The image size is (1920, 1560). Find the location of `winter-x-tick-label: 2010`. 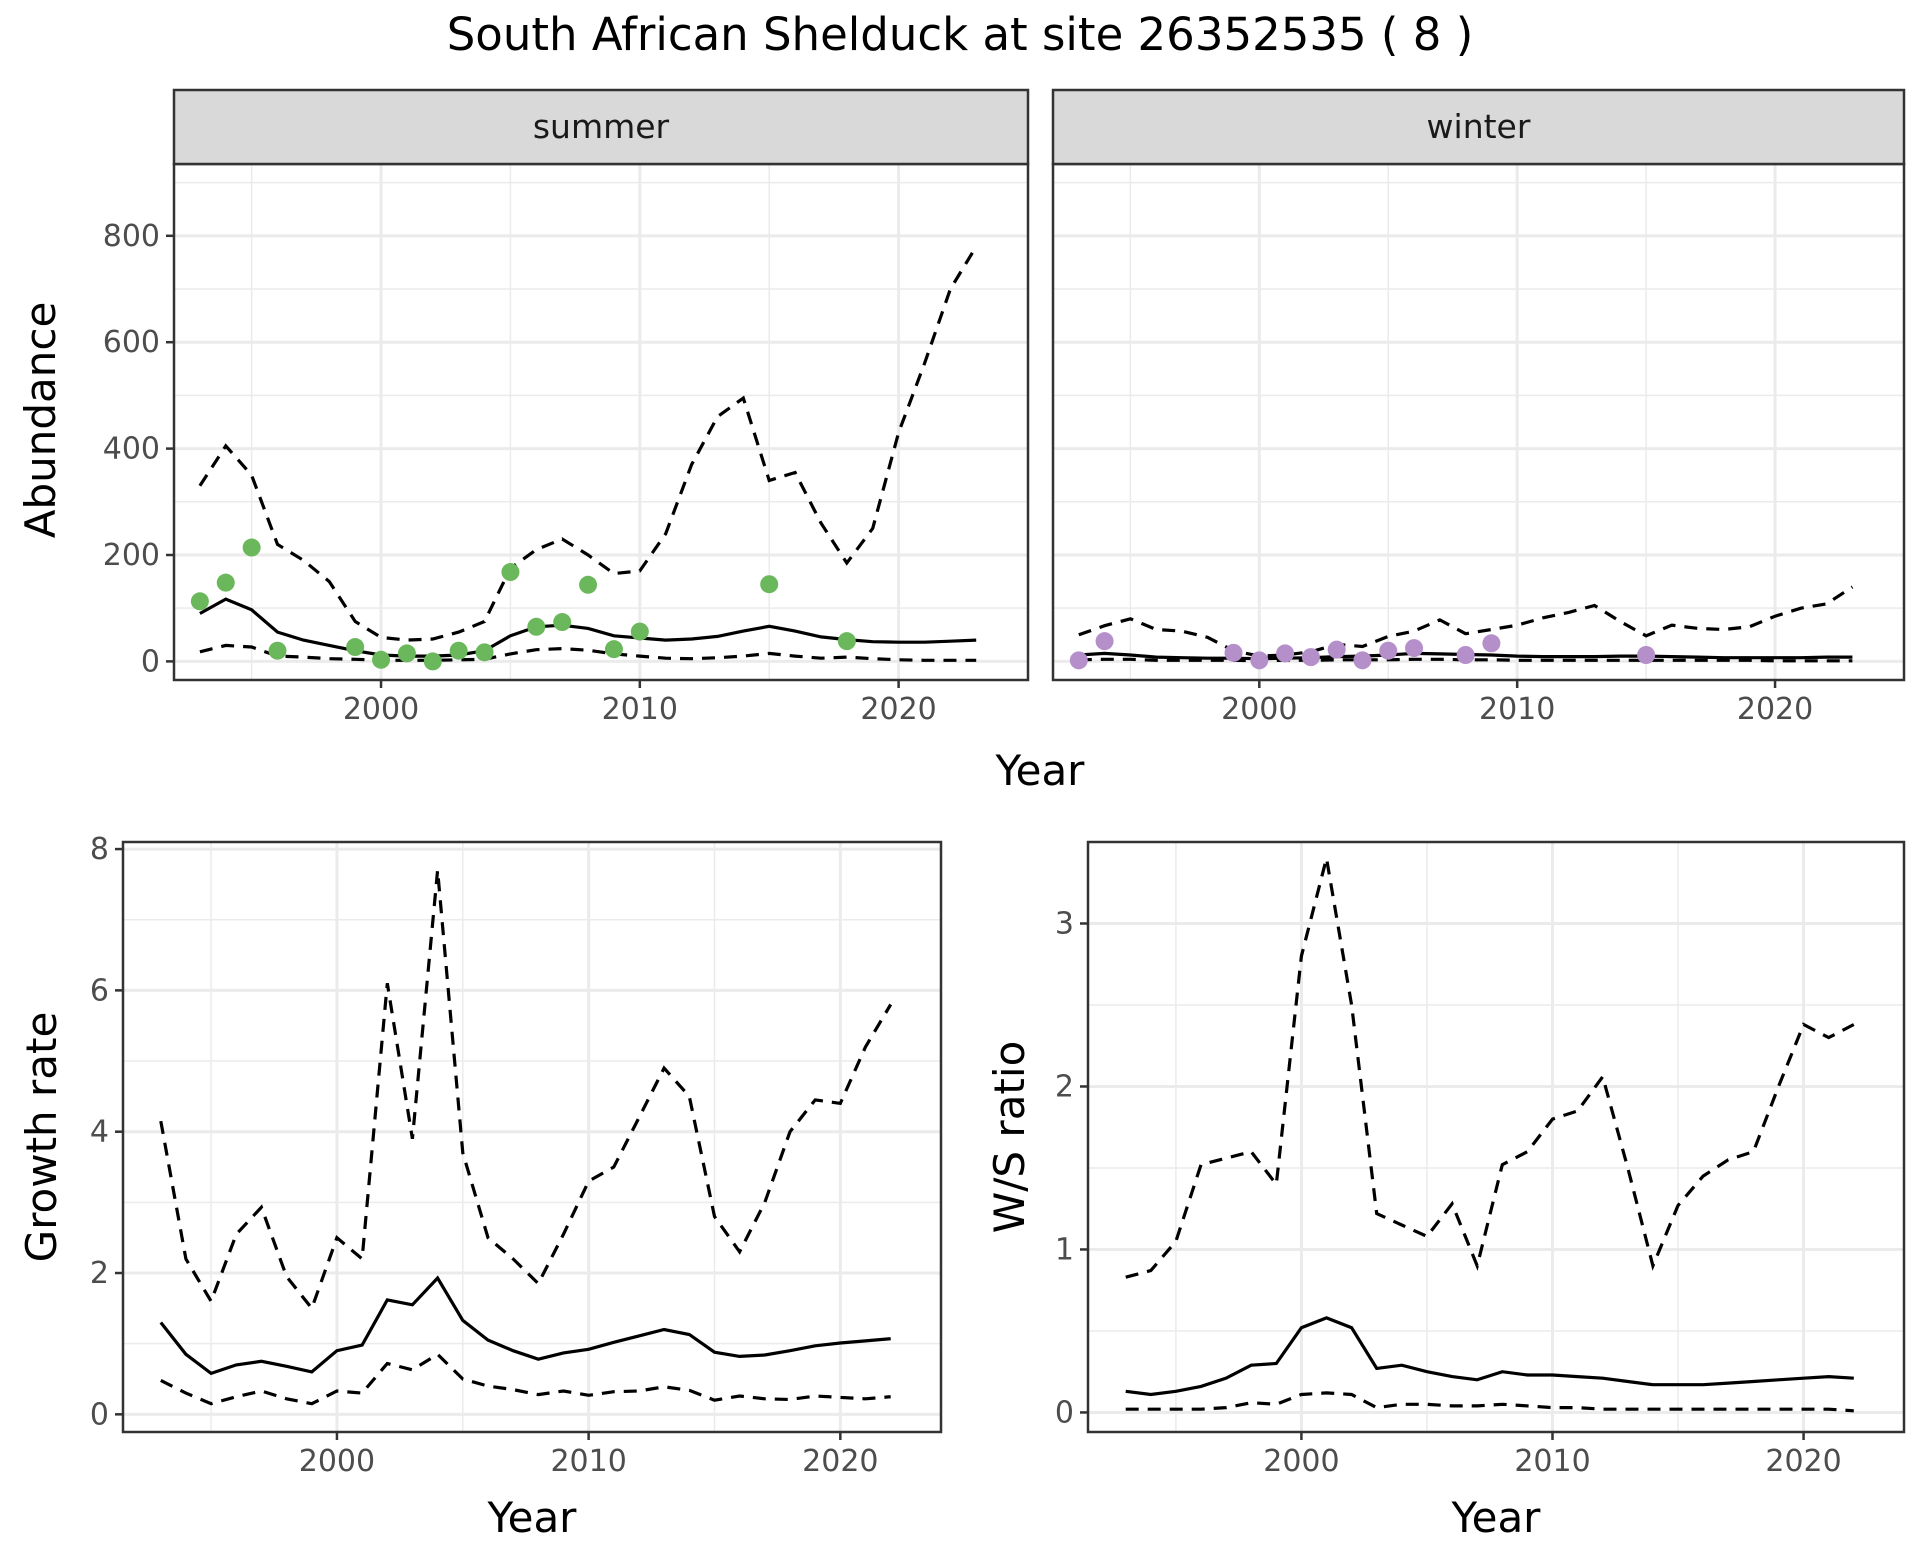

winter-x-tick-label: 2010 is located at coordinates (1517, 709).